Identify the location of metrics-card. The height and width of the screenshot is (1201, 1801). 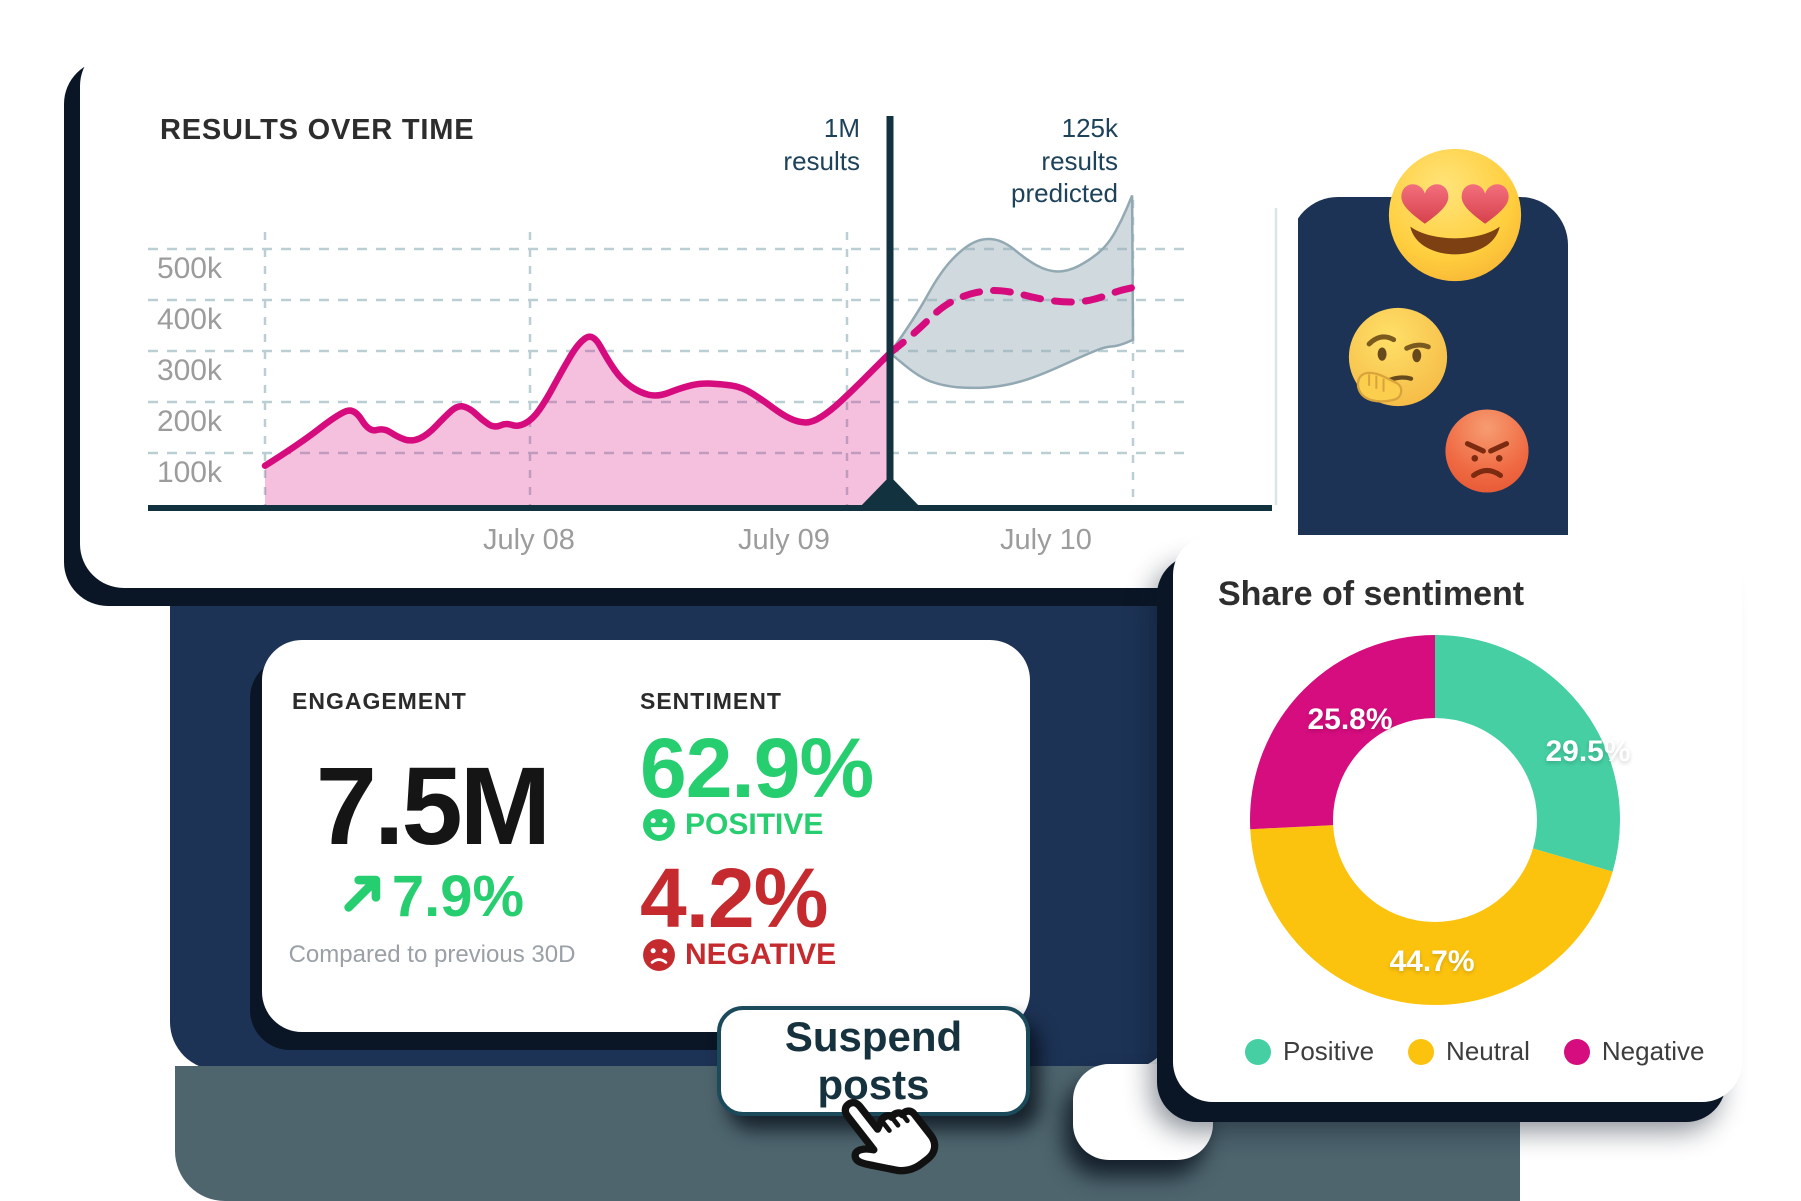
(646, 836).